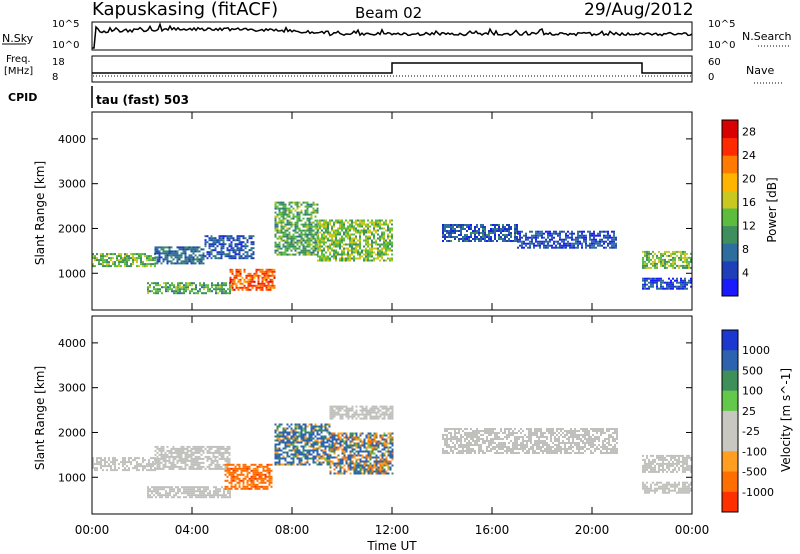 This screenshot has height=554, width=800. Describe the element at coordinates (18, 71) in the screenshot. I see `freq-unit: [MHz]` at that location.